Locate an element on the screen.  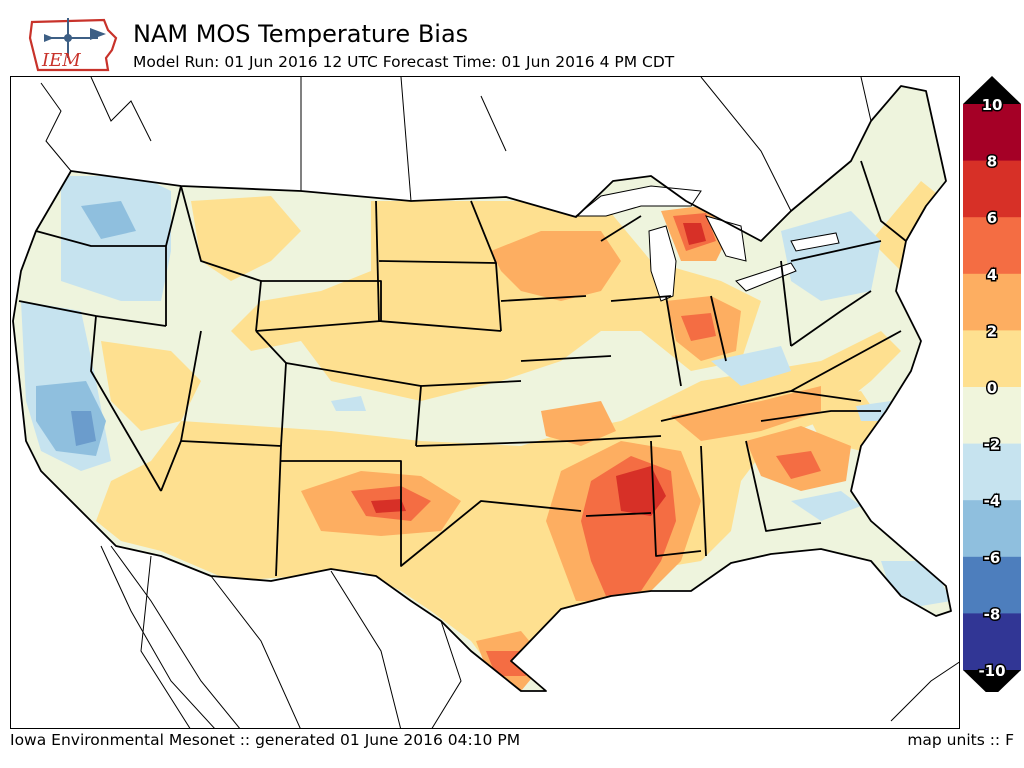
warm-8-oklahoma-core is located at coordinates (388, 506).